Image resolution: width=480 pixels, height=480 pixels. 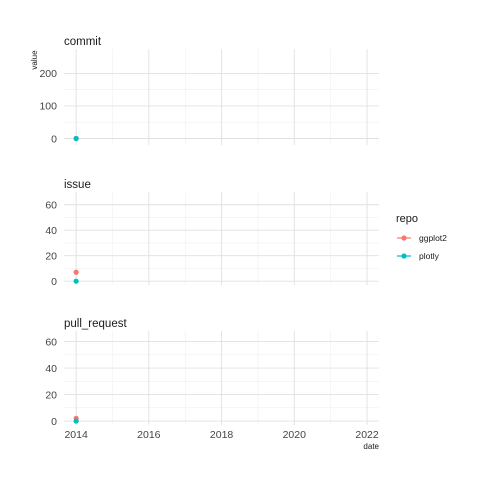 What do you see at coordinates (34, 60) in the screenshot?
I see `y-axis-title: value` at bounding box center [34, 60].